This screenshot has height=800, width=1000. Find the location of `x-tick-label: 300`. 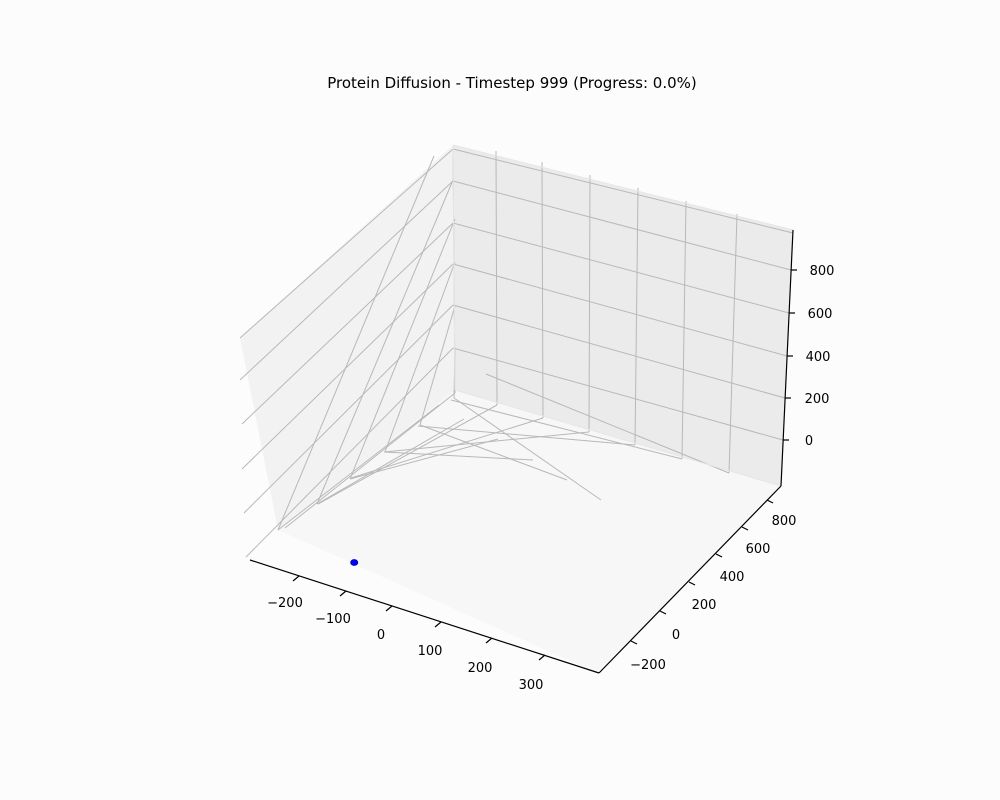

x-tick-label: 300 is located at coordinates (531, 685).